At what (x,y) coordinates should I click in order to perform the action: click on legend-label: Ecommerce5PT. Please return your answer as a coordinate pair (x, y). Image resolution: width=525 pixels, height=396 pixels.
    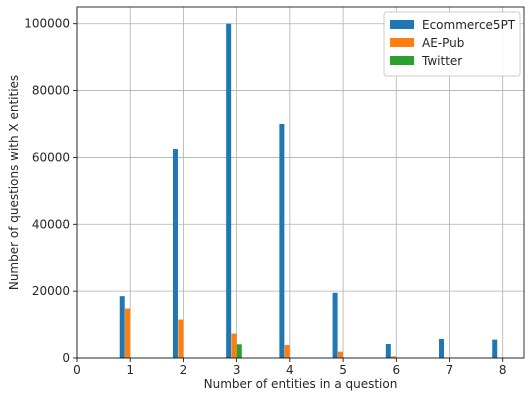
    Looking at the image, I should click on (469, 25).